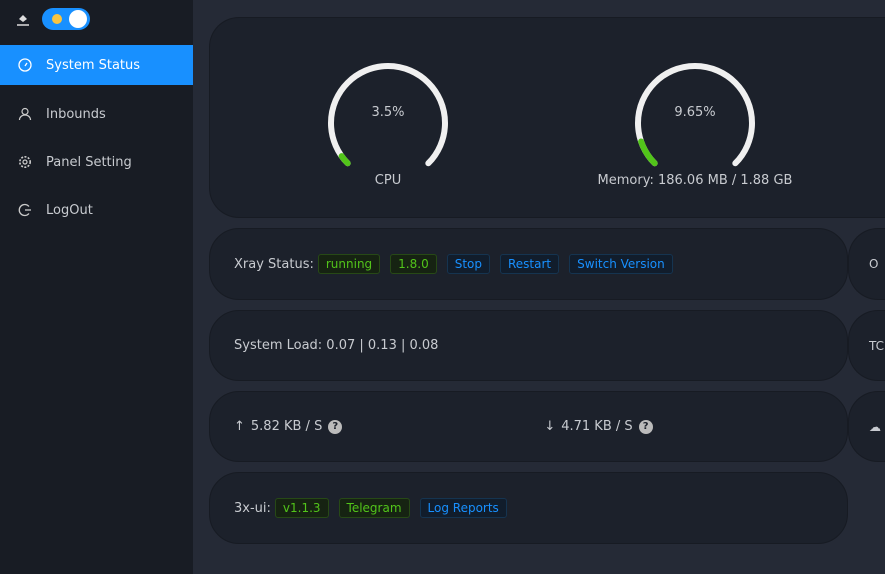  I want to click on app-version-badge: v1.1.3, so click(301, 508).